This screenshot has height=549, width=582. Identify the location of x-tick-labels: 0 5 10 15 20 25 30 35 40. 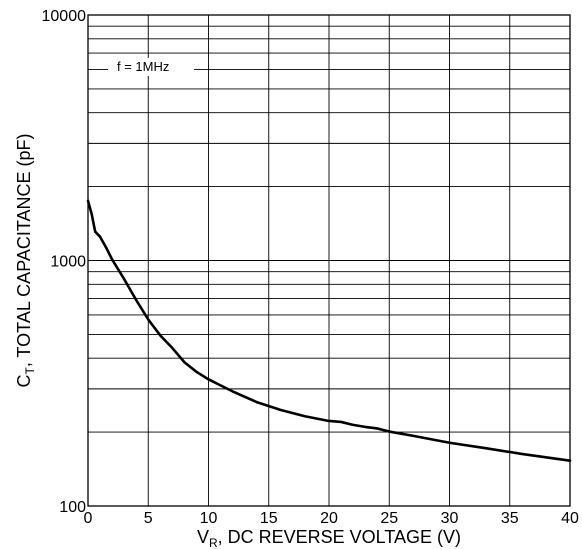
(331, 518).